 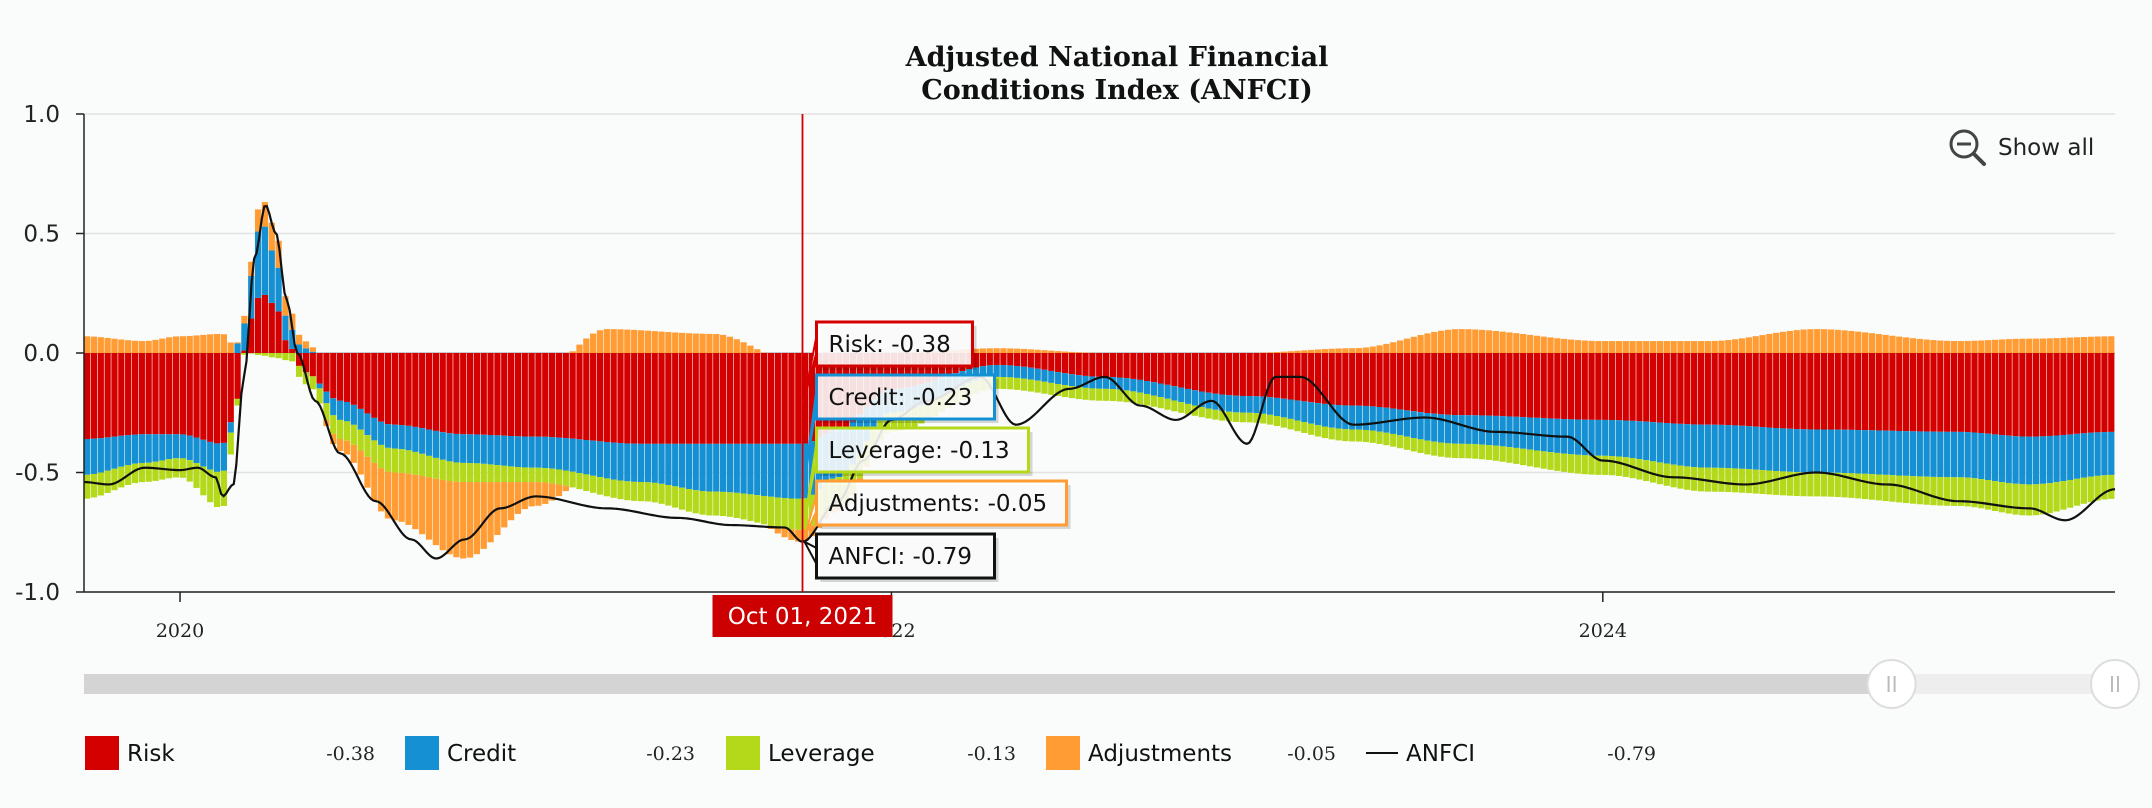 I want to click on legend-item-anfci: ANFCI -0.79, so click(x=1511, y=754).